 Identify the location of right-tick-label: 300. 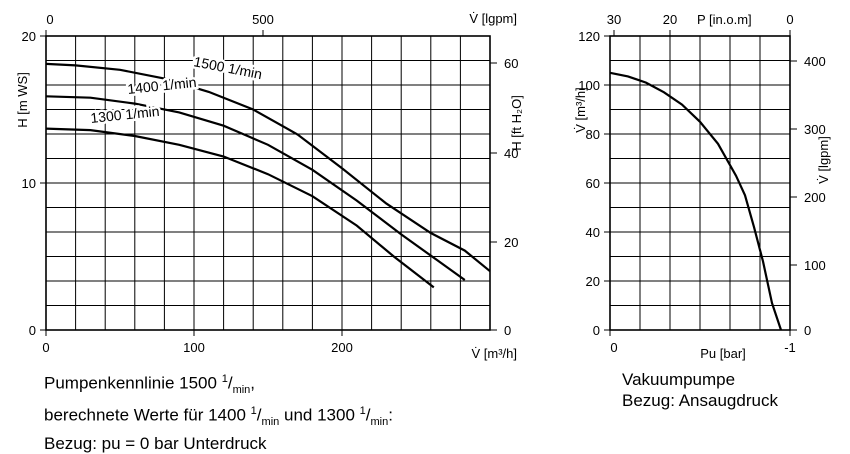
(815, 129).